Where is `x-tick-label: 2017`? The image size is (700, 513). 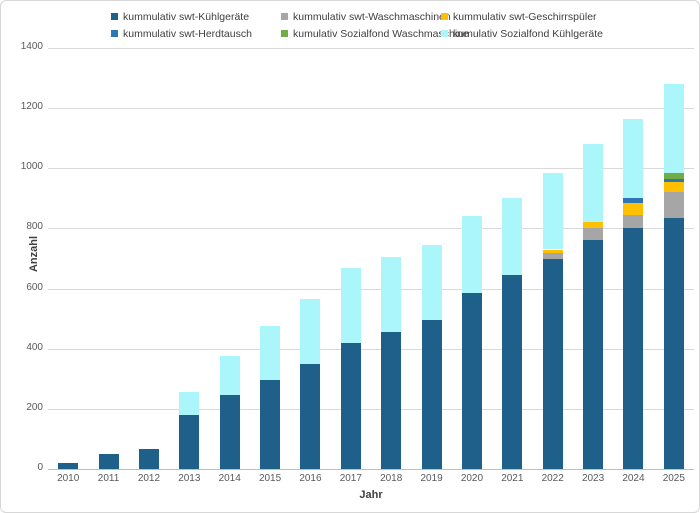 x-tick-label: 2017 is located at coordinates (350, 478).